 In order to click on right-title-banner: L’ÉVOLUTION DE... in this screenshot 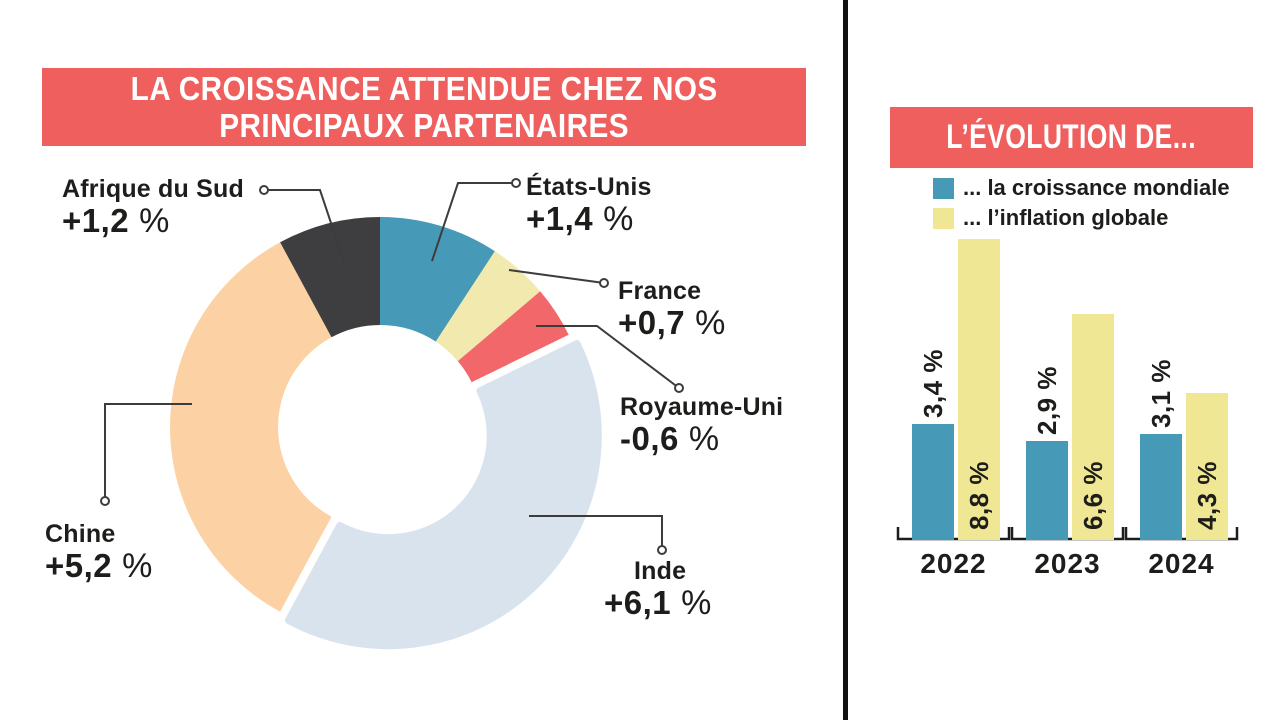, I will do `click(1071, 137)`.